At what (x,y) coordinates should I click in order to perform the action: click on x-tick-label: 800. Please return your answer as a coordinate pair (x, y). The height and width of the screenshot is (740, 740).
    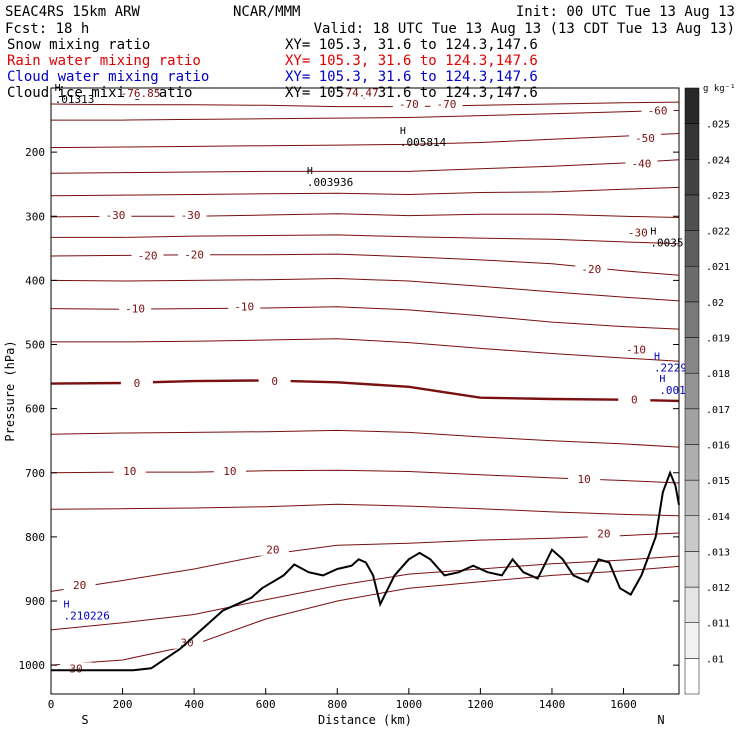
    Looking at the image, I should click on (337, 704).